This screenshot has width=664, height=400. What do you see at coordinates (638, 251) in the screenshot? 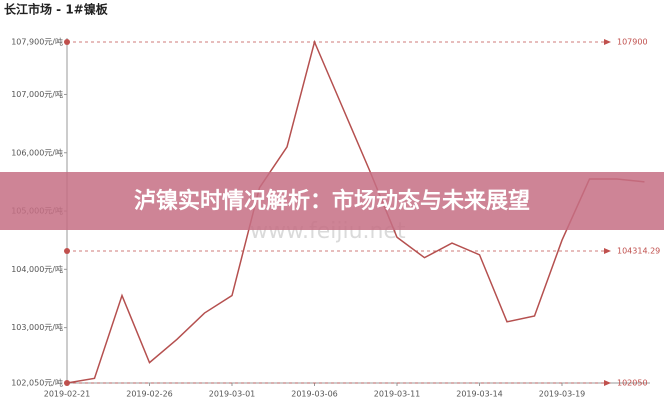
I see `mark-line-label: 104314.29` at bounding box center [638, 251].